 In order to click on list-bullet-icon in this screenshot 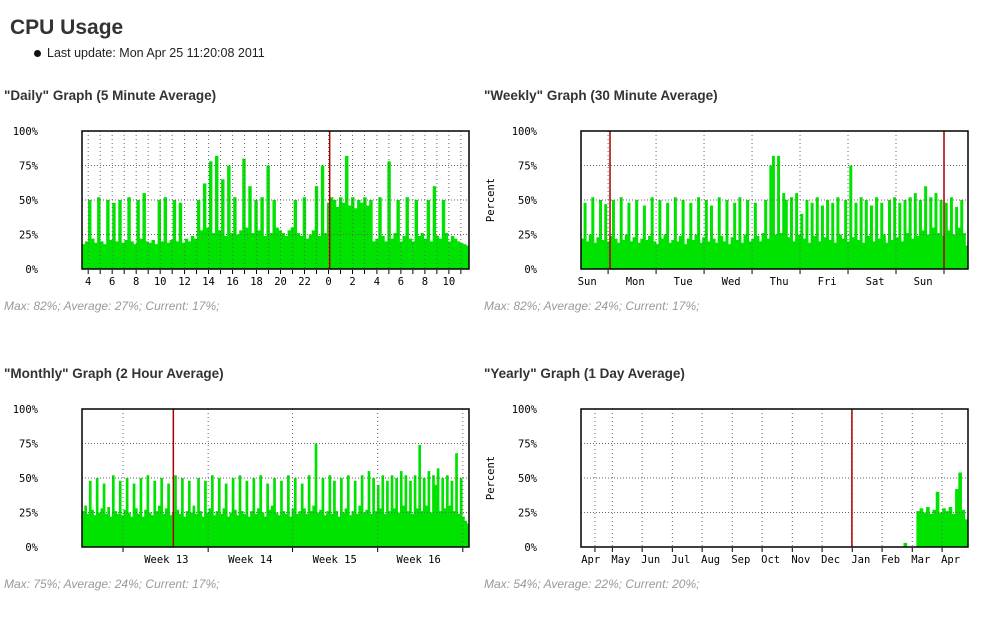, I will do `click(37, 53)`.